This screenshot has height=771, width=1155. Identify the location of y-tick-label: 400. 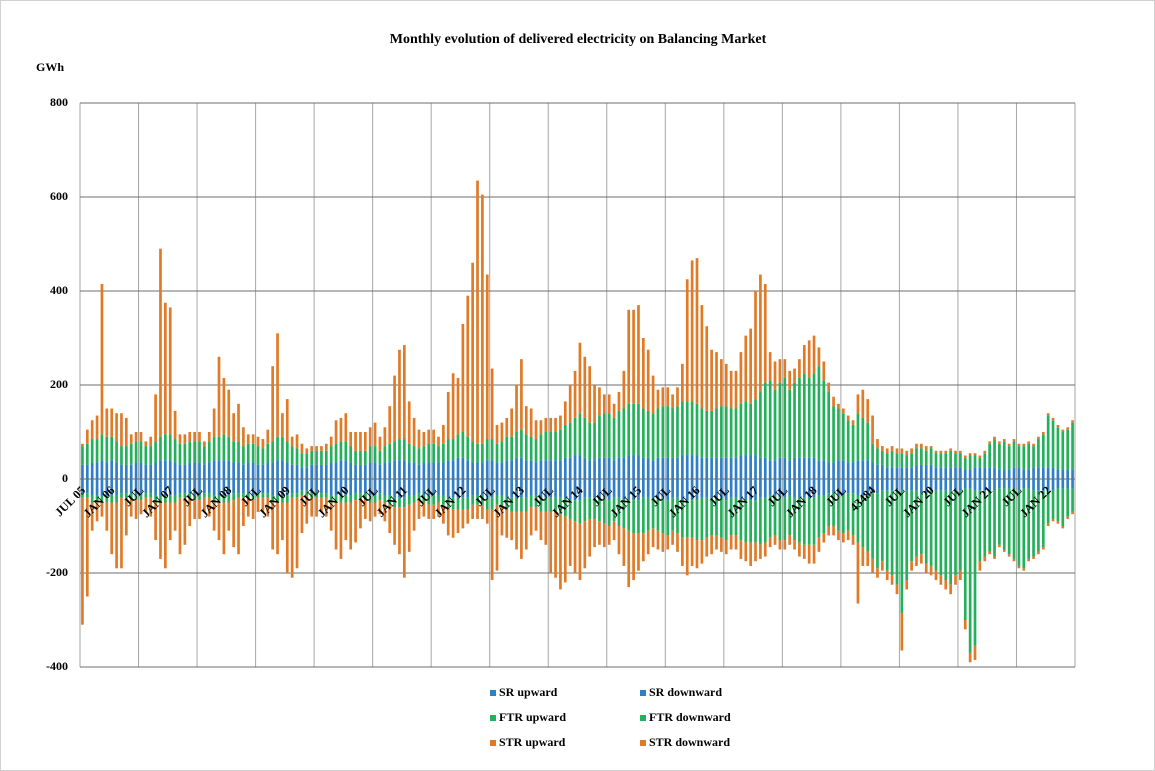
(59, 290).